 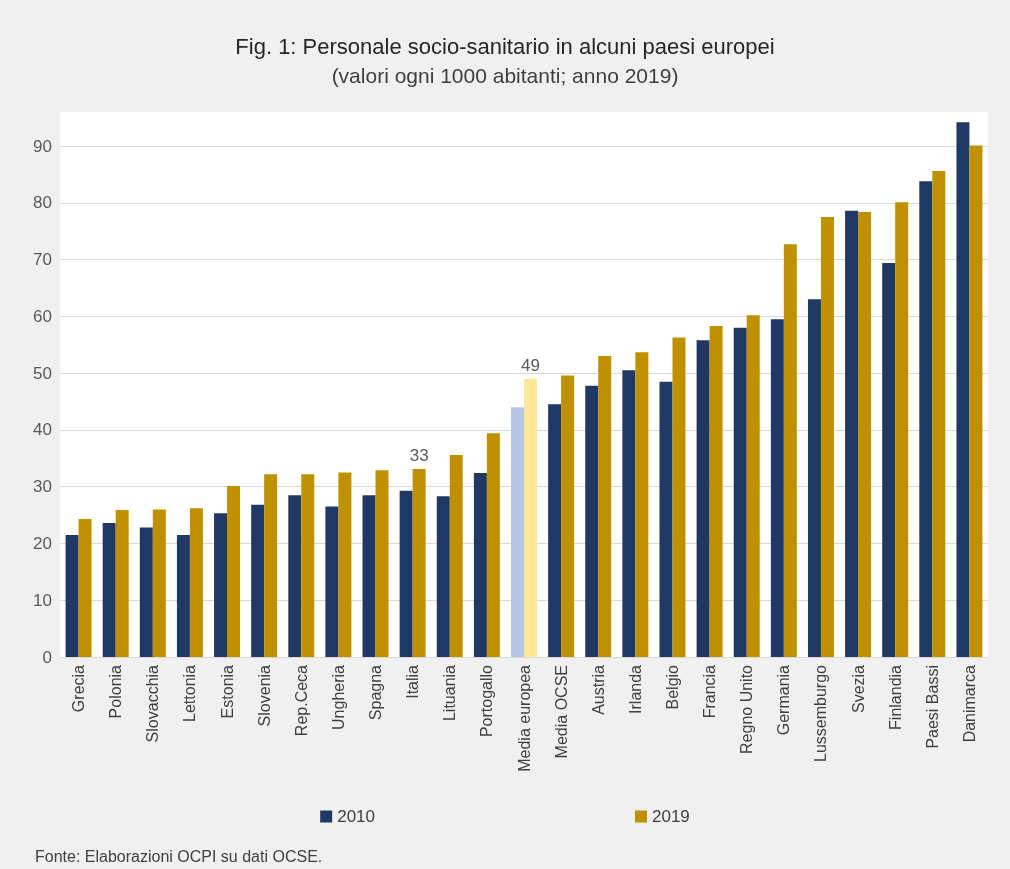 I want to click on x-tick-label: Slovenia, so click(x=264, y=695).